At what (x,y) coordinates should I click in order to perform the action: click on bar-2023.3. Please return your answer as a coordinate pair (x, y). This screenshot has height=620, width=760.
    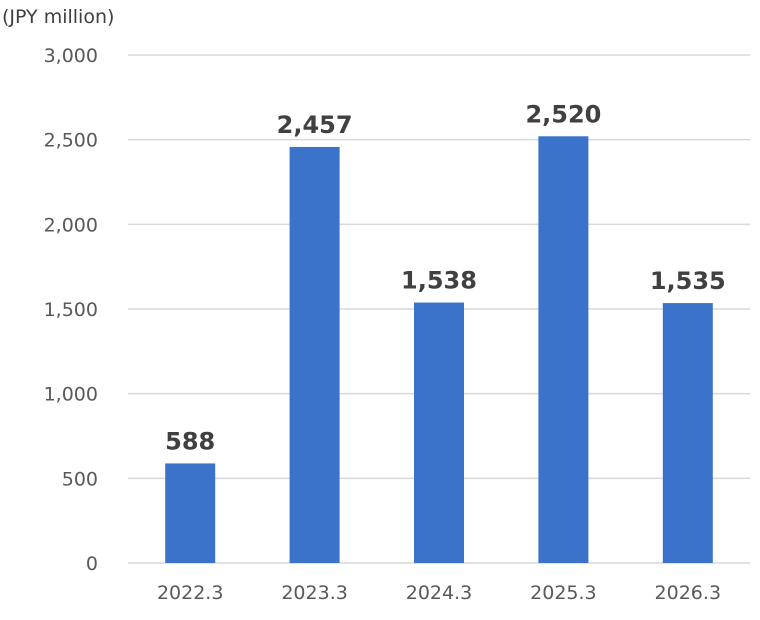
    Looking at the image, I should click on (314, 354).